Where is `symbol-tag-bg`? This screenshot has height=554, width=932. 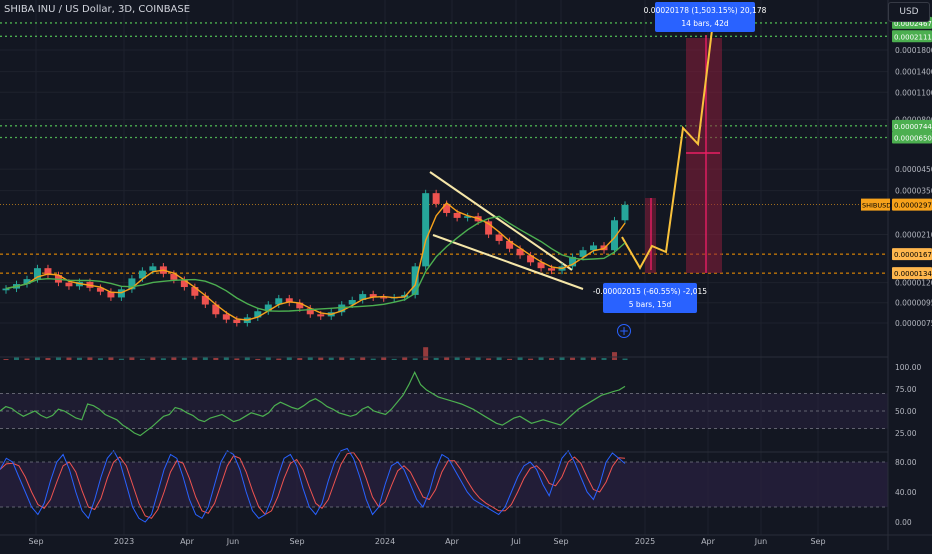 symbol-tag-bg is located at coordinates (875, 204).